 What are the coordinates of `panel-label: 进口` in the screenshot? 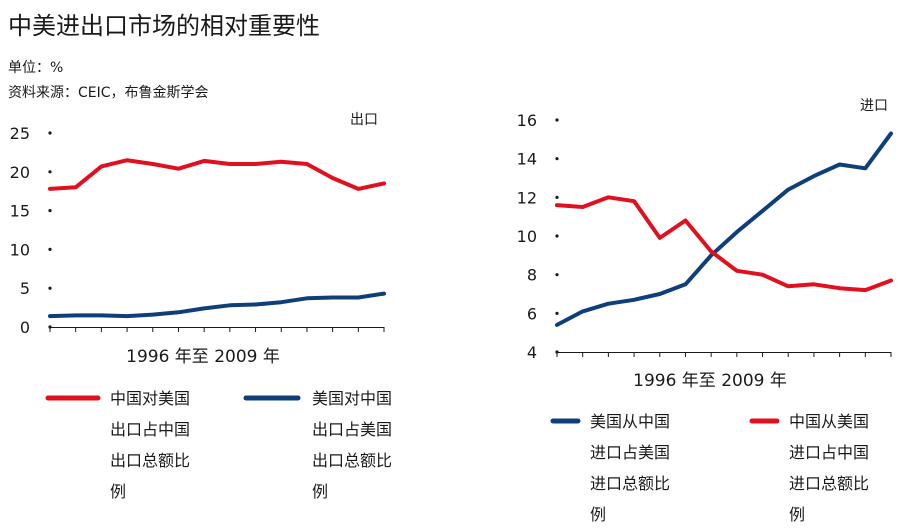 It's located at (874, 106).